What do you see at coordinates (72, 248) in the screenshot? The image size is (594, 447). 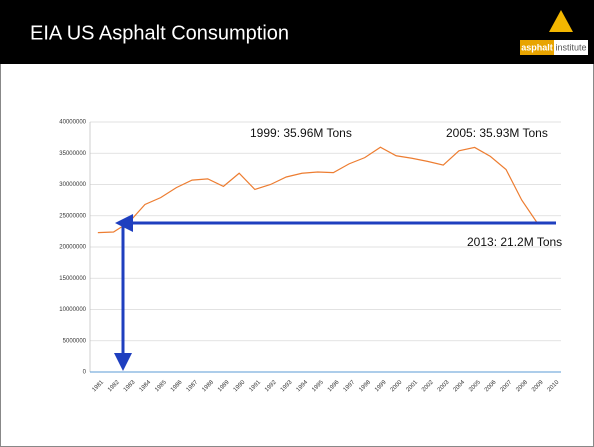 I see `y-tick-label: 20000000` at bounding box center [72, 248].